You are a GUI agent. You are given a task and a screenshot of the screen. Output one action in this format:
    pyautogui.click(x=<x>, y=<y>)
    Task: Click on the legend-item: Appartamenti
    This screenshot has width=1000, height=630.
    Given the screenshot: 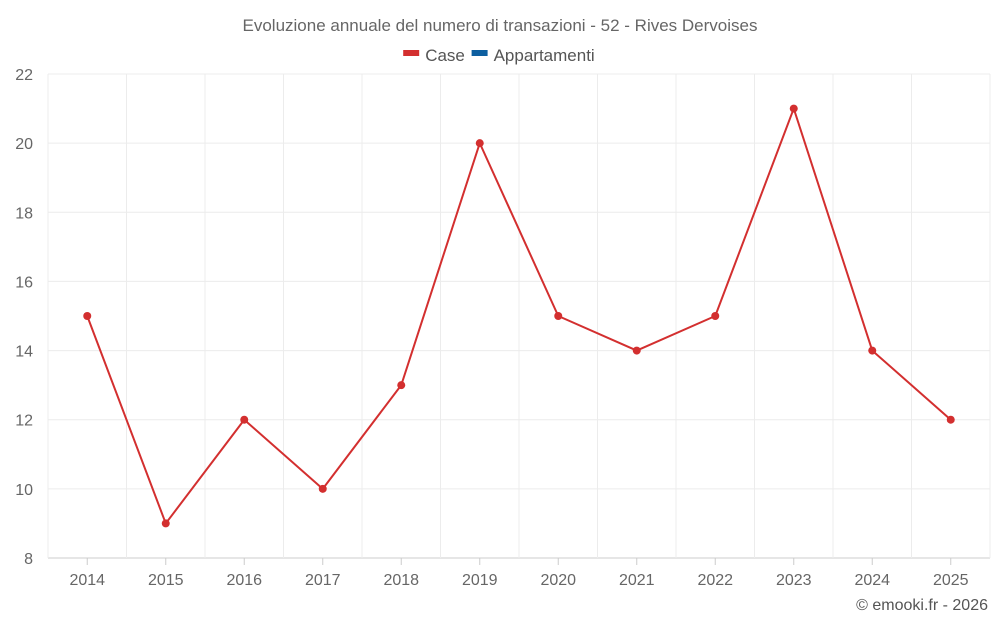 What is the action you would take?
    pyautogui.click(x=533, y=55)
    